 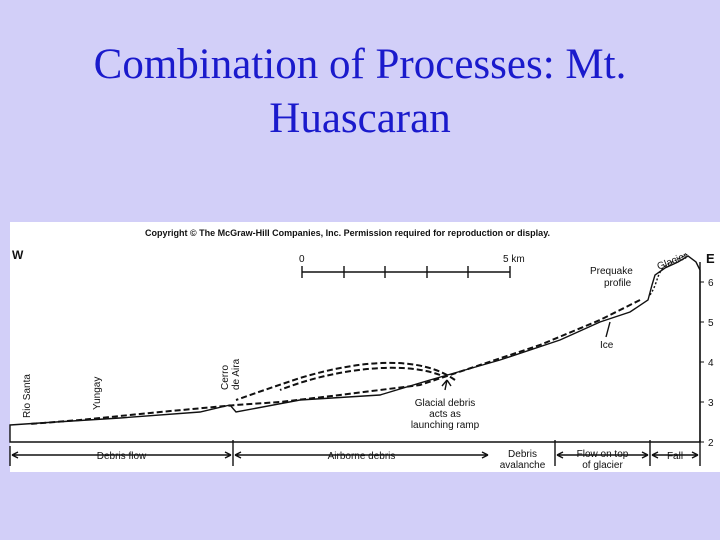 I want to click on rio-santa-label: Rio Santa, so click(x=27, y=396).